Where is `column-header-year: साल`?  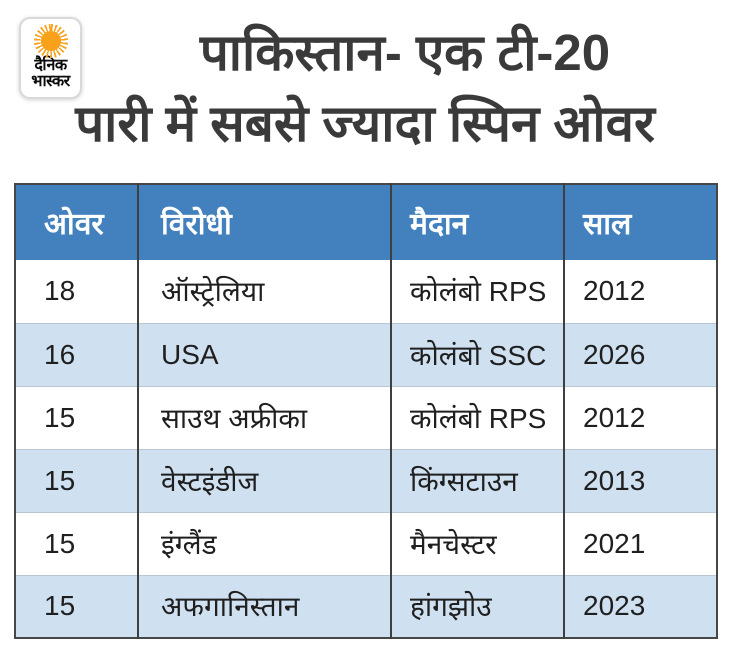 column-header-year: साल is located at coordinates (640, 222).